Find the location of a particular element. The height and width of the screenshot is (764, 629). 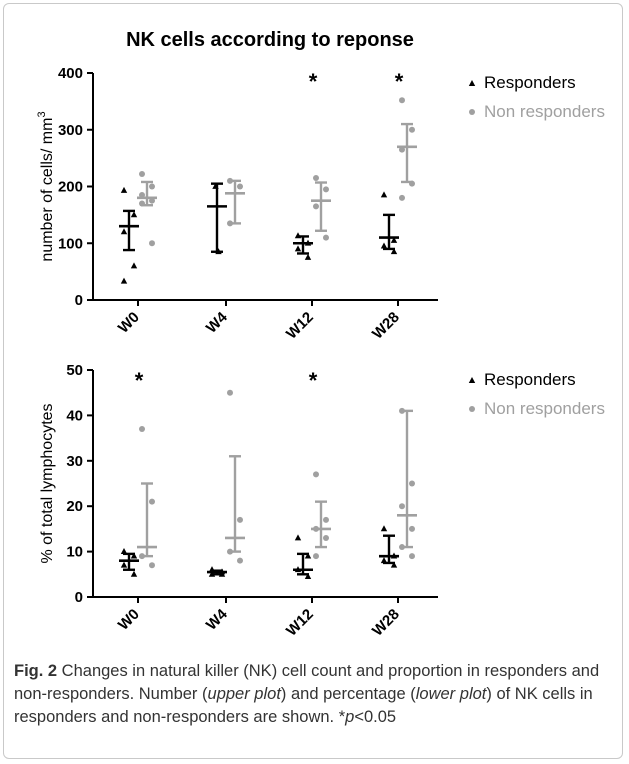

caption-lower-plot: lower plot is located at coordinates (451, 694).